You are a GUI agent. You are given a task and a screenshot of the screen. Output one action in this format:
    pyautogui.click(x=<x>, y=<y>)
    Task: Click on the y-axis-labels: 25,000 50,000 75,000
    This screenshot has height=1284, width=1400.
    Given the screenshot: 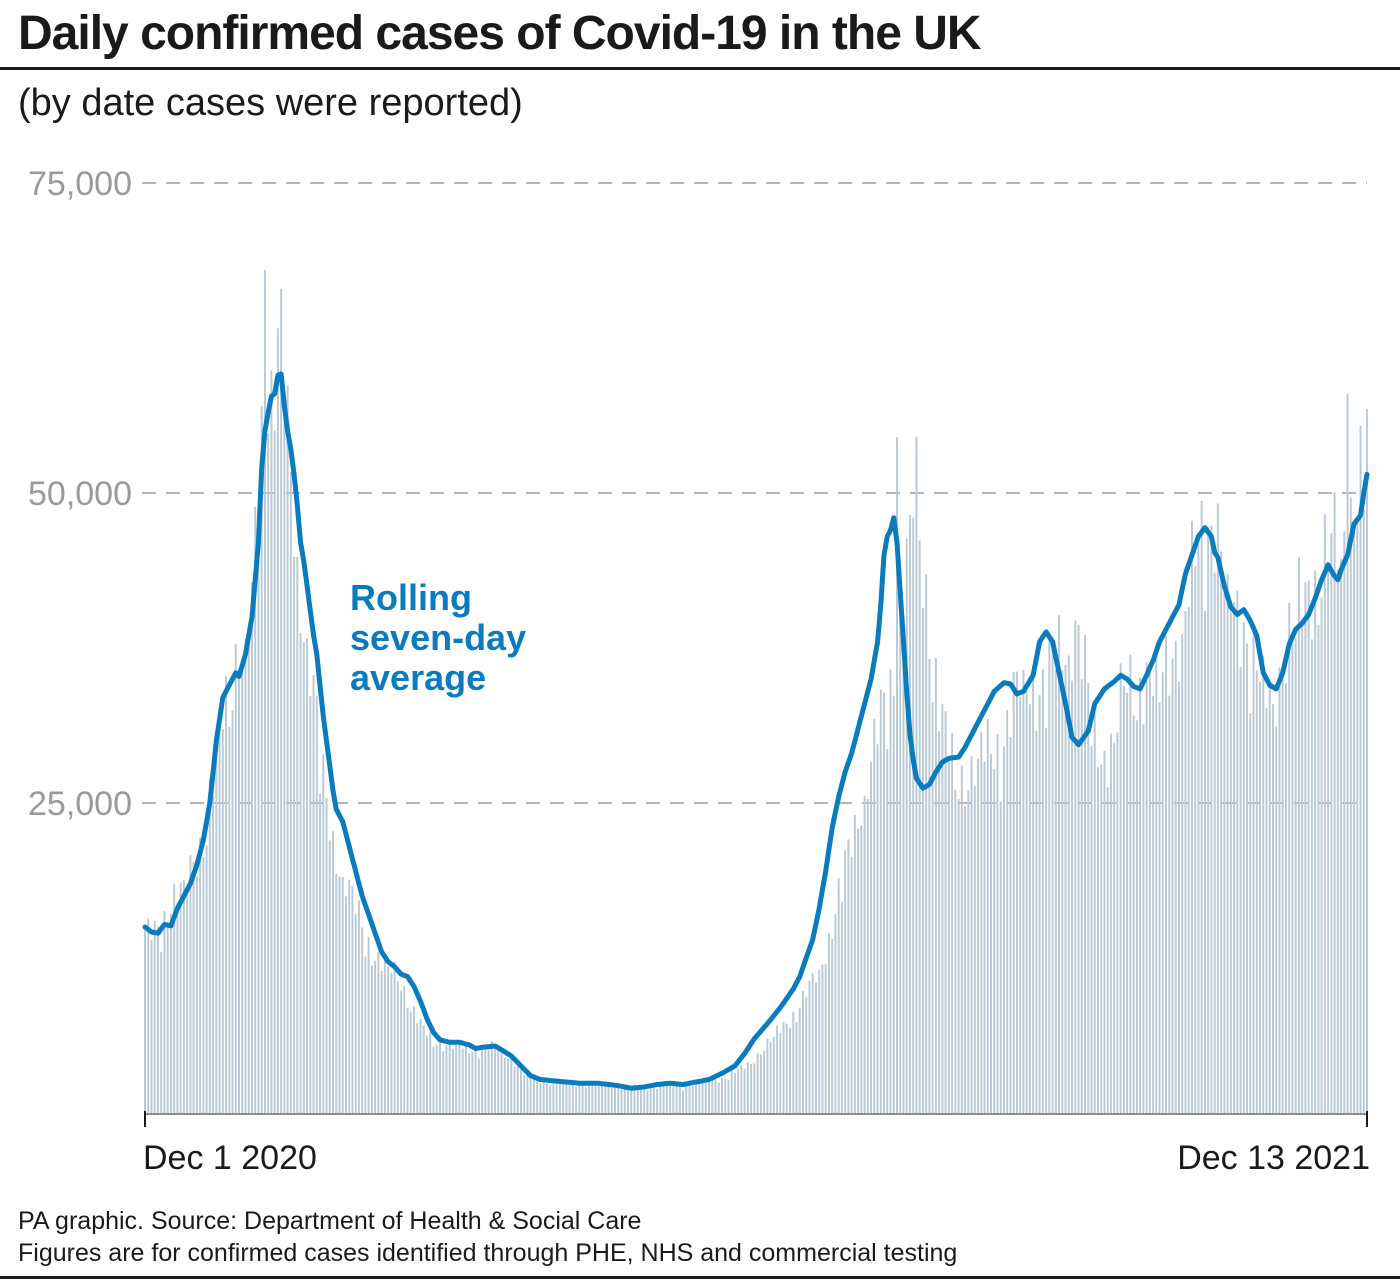 What is the action you would take?
    pyautogui.click(x=80, y=494)
    